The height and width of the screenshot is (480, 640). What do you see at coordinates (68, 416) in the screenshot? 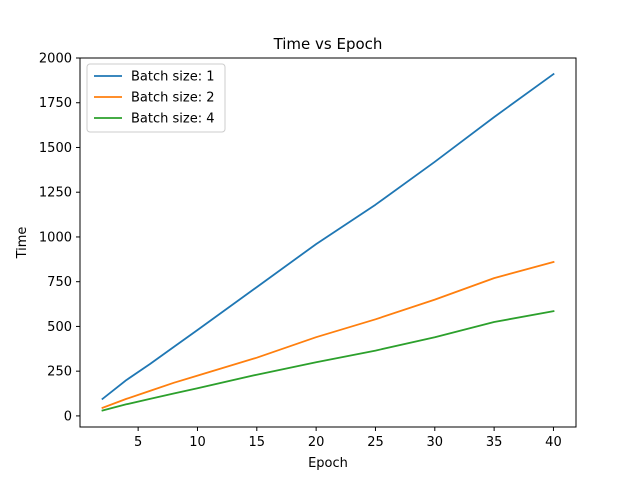
I see `y-tick-label: 0` at bounding box center [68, 416].